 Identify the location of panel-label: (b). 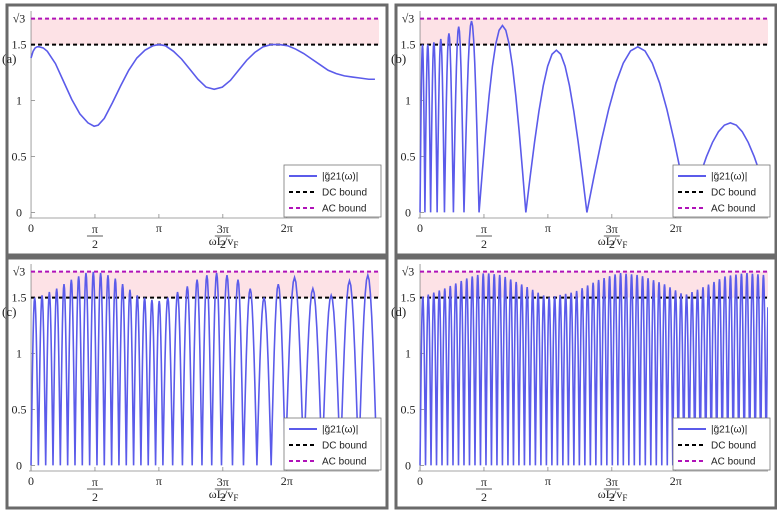
(398, 58).